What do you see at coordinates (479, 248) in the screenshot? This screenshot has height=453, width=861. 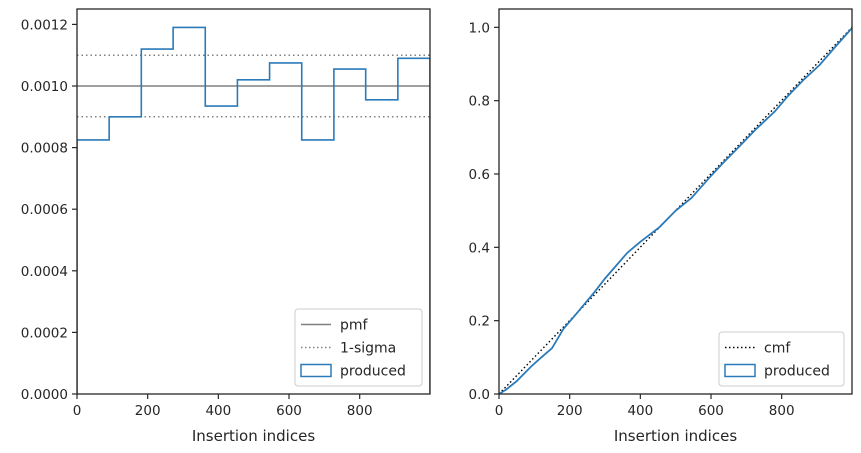 I see `y-tick-label: 0.4` at bounding box center [479, 248].